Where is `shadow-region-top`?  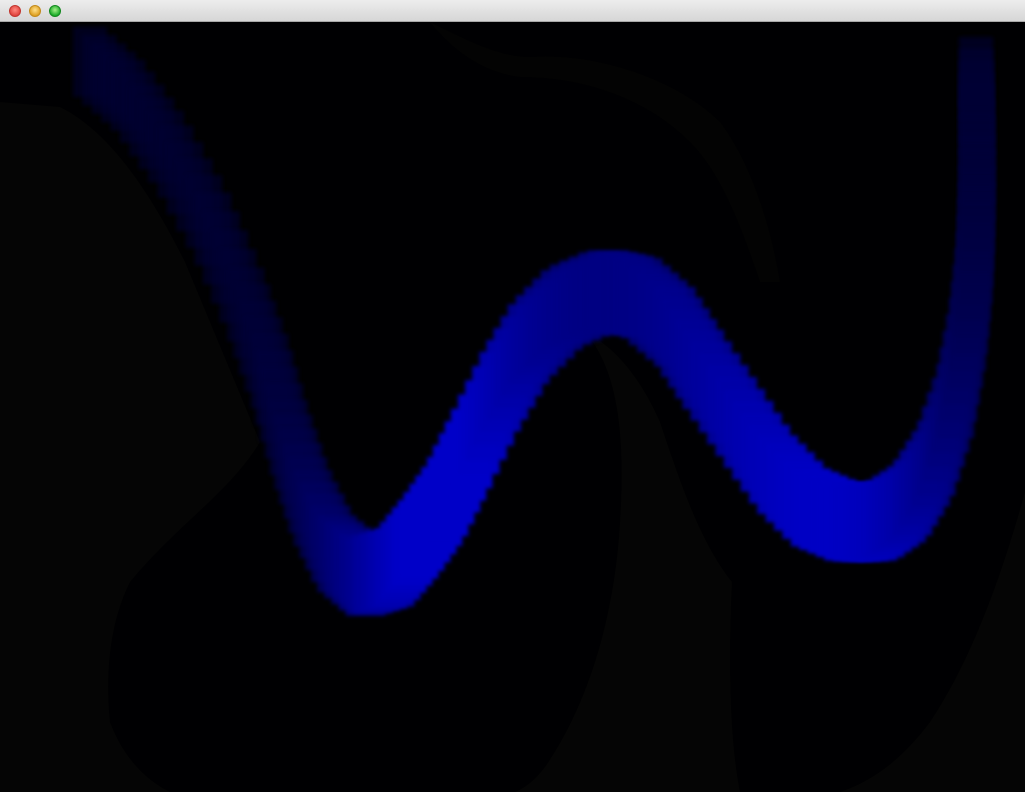
shadow-region-top is located at coordinates (605, 152).